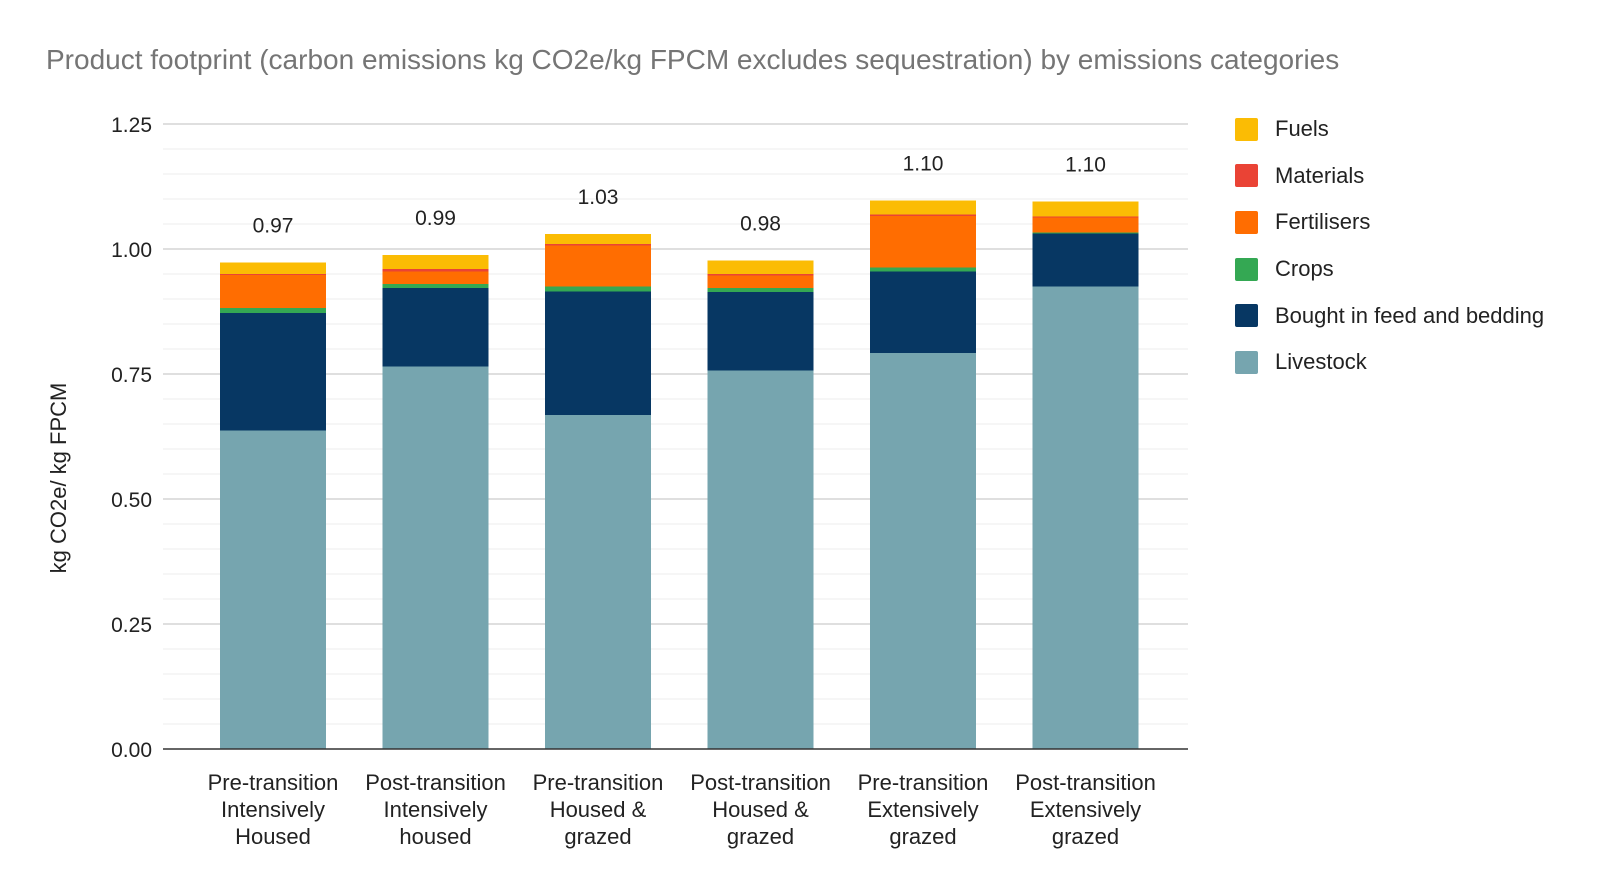 This screenshot has height=880, width=1600. I want to click on total-label: 0.98, so click(760, 224).